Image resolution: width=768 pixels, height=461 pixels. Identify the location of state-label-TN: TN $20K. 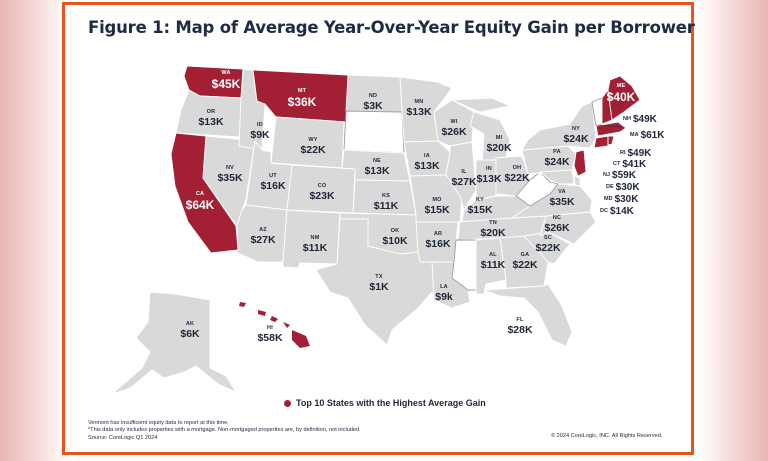
(493, 229).